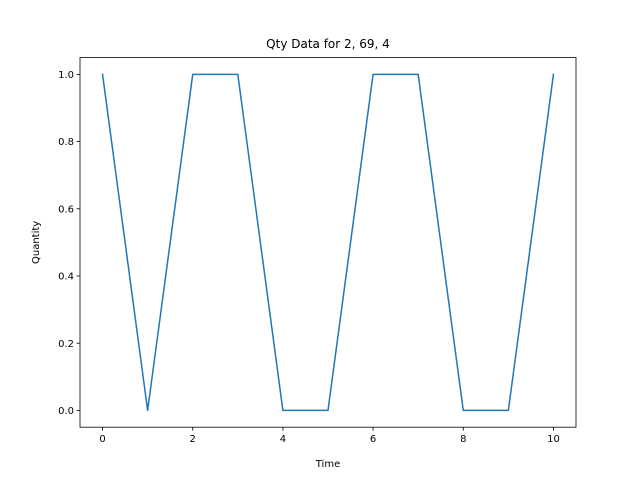 This screenshot has width=640, height=484. Describe the element at coordinates (327, 464) in the screenshot. I see `x-axis-label: Time` at that location.